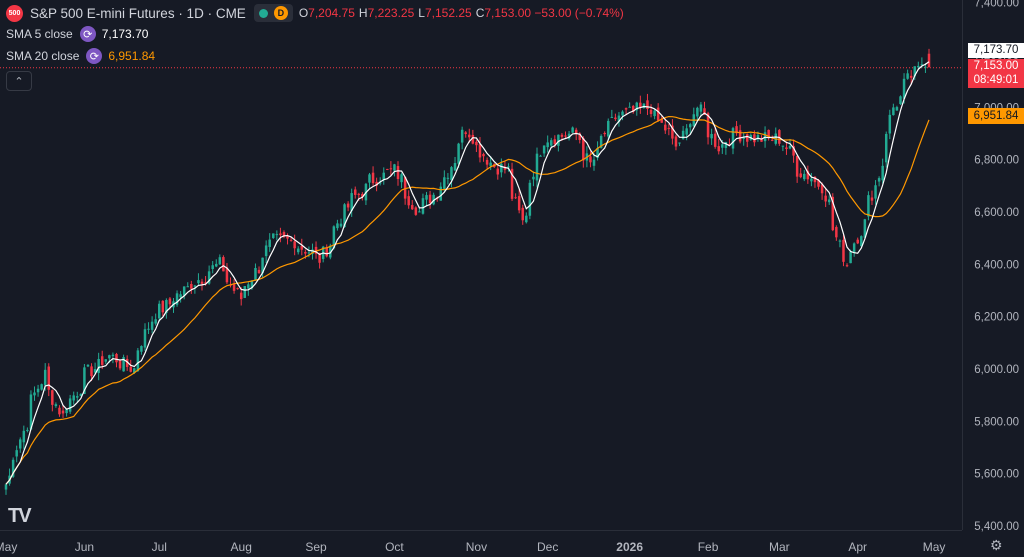 This screenshot has height=557, width=1024. I want to click on sma5-value: 7,173.70, so click(125, 34).